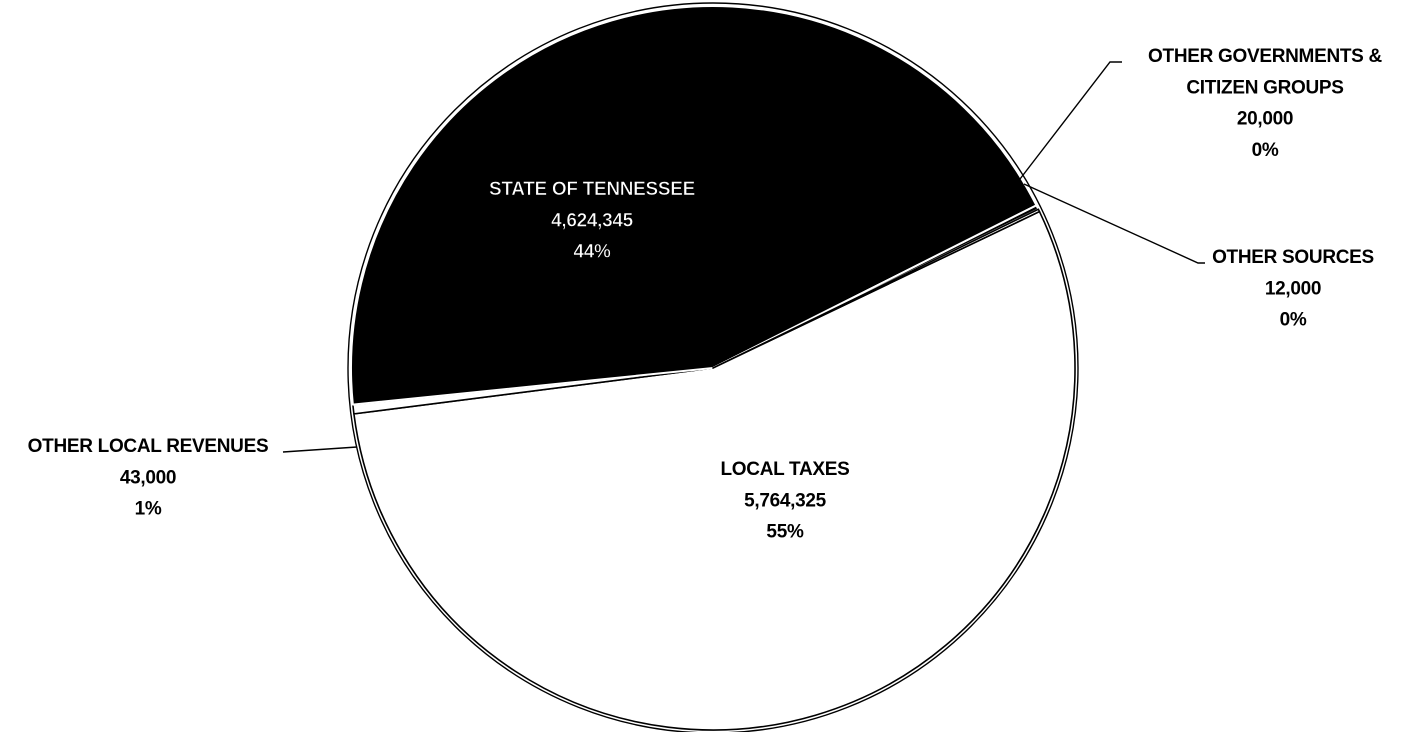  Describe the element at coordinates (592, 252) in the screenshot. I see `slice-percent-text: 44%` at that location.